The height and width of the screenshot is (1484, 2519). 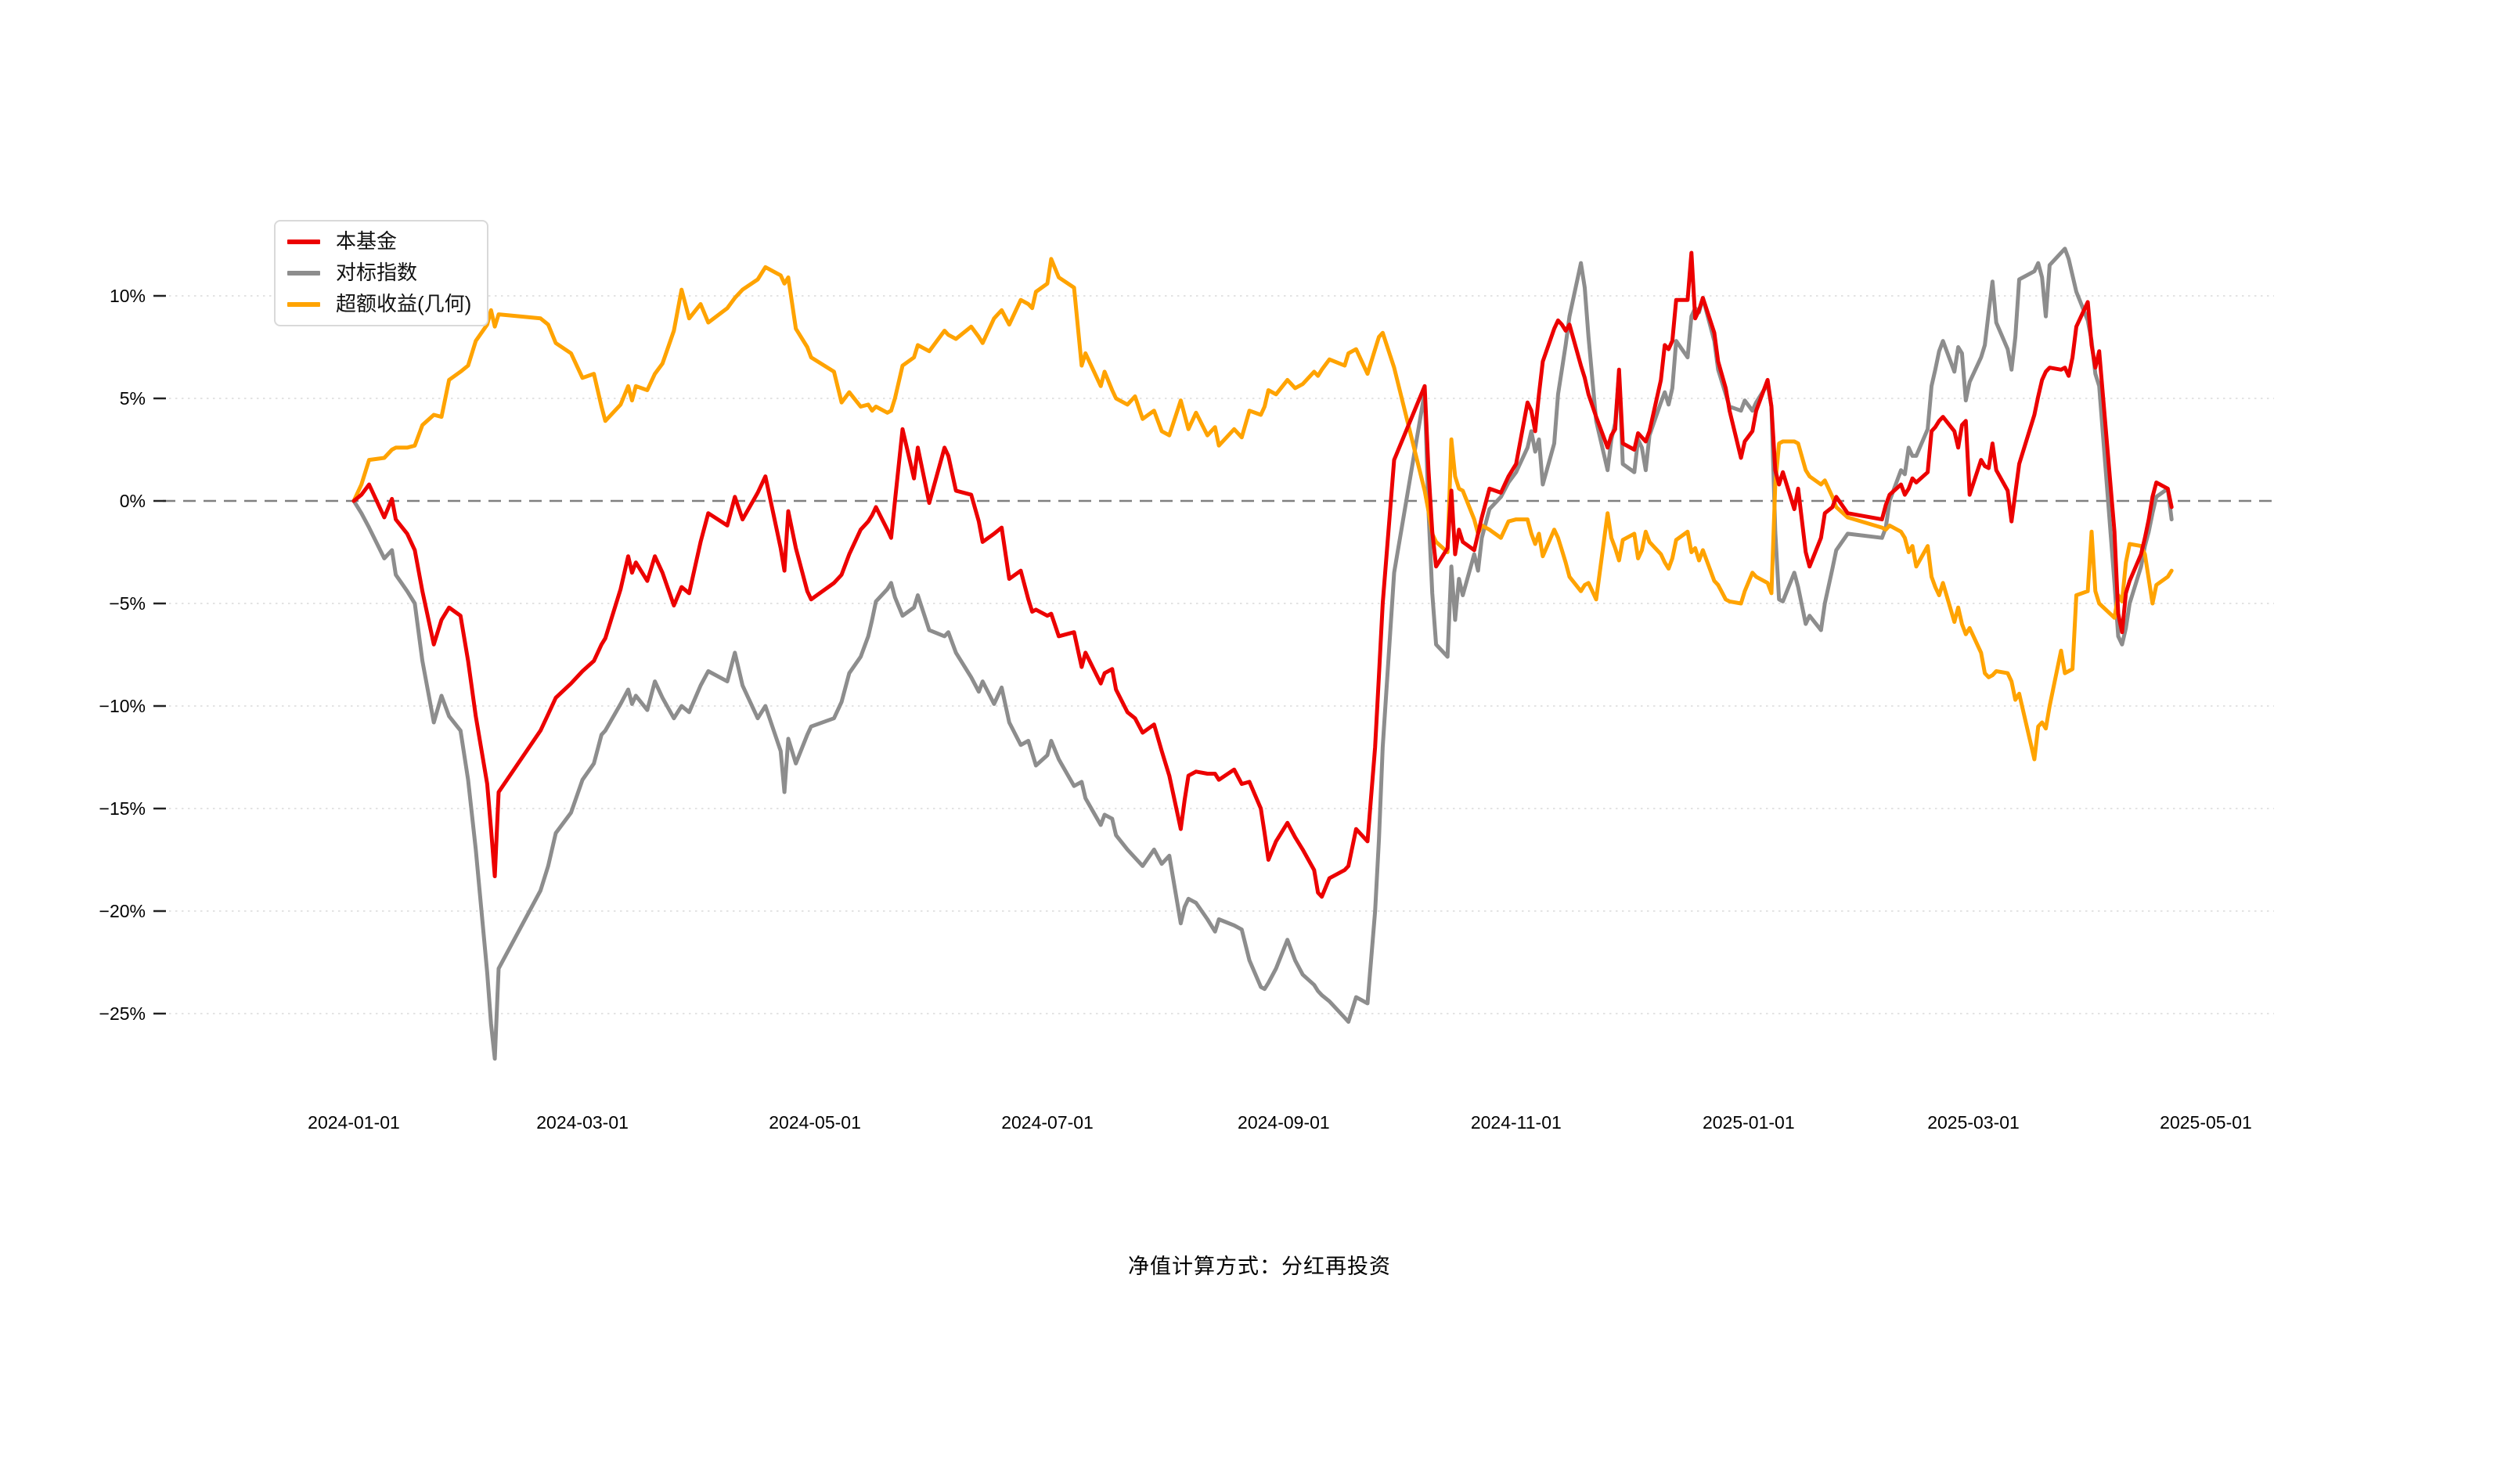 What do you see at coordinates (582, 1122) in the screenshot?
I see `x-tick-label-2024-03-01: 2024-03-01` at bounding box center [582, 1122].